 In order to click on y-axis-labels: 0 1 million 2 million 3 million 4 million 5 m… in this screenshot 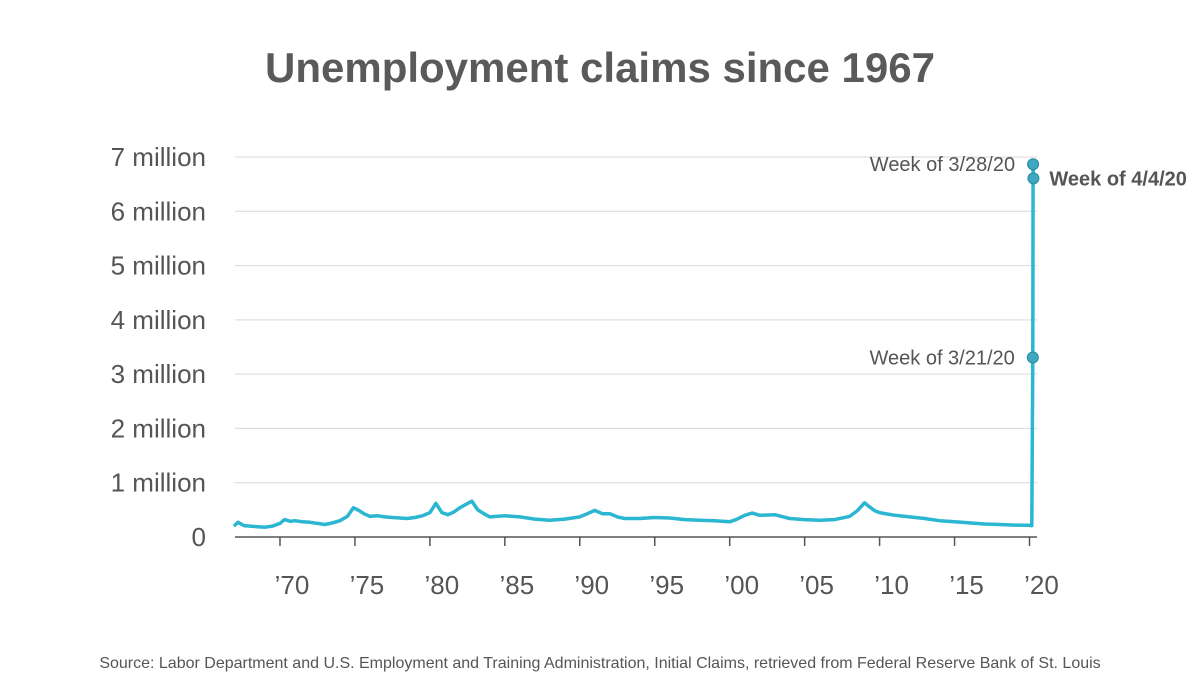, I will do `click(158, 347)`.